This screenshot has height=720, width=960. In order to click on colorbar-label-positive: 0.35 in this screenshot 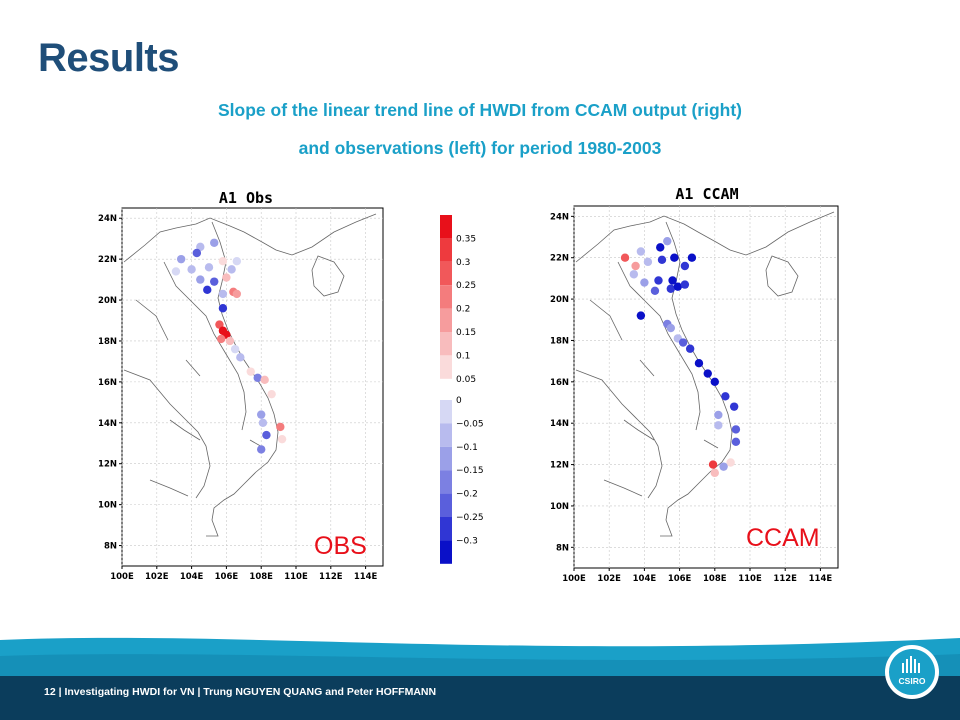, I will do `click(466, 239)`.